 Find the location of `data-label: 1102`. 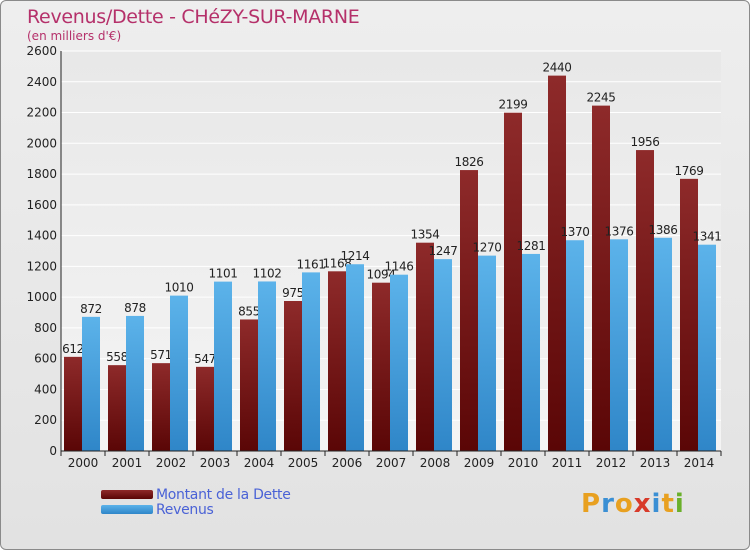

data-label: 1102 is located at coordinates (267, 273).